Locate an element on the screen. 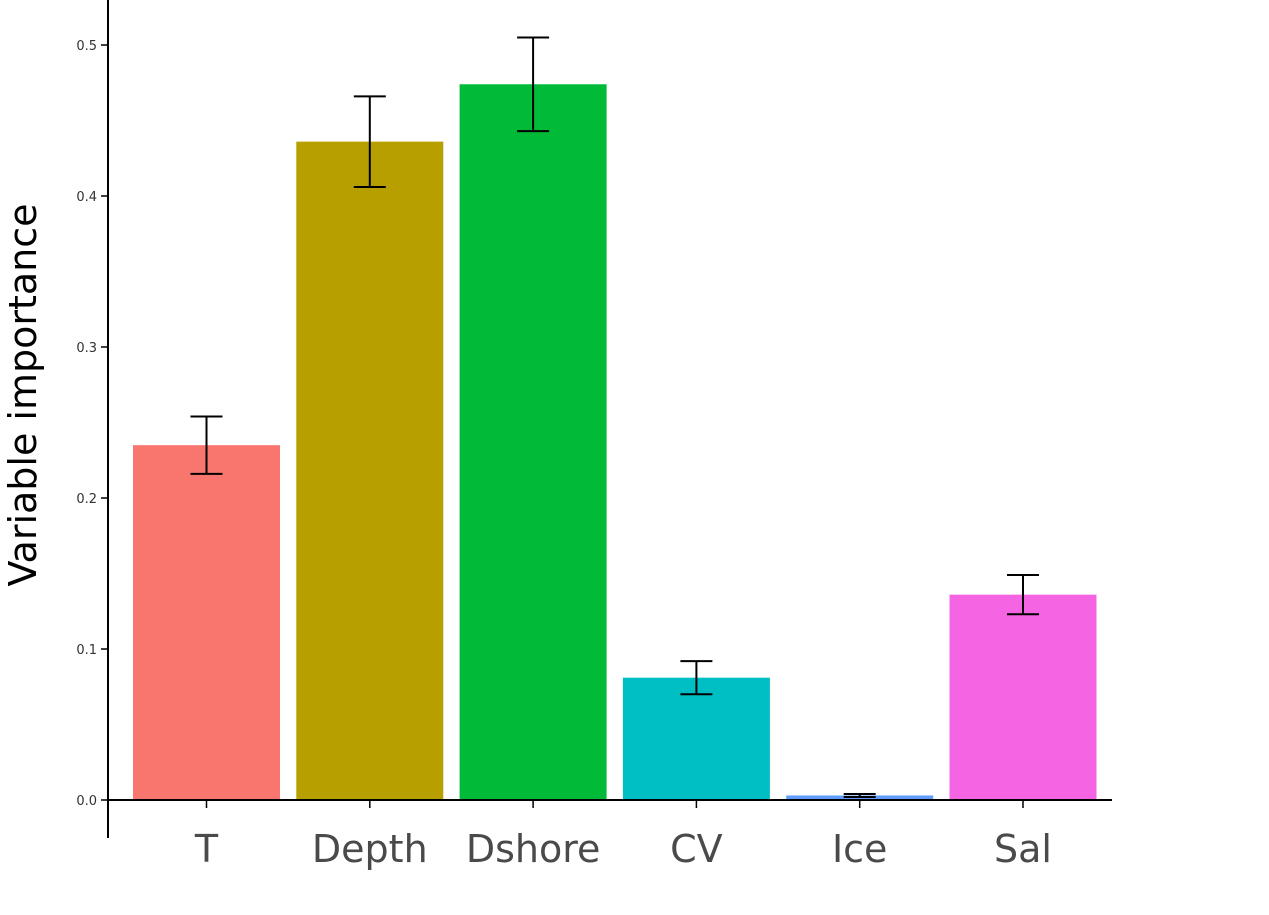 The width and height of the screenshot is (1269, 915). y-tick-label: 0.4 is located at coordinates (86, 197).